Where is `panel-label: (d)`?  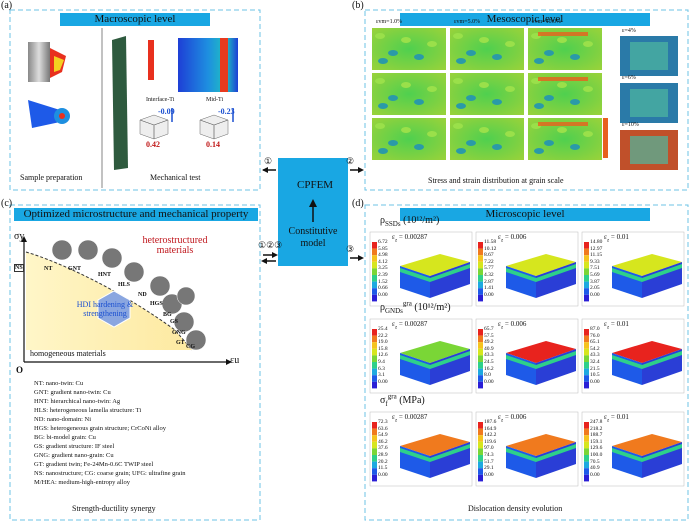 panel-label: (d) is located at coordinates (358, 203).